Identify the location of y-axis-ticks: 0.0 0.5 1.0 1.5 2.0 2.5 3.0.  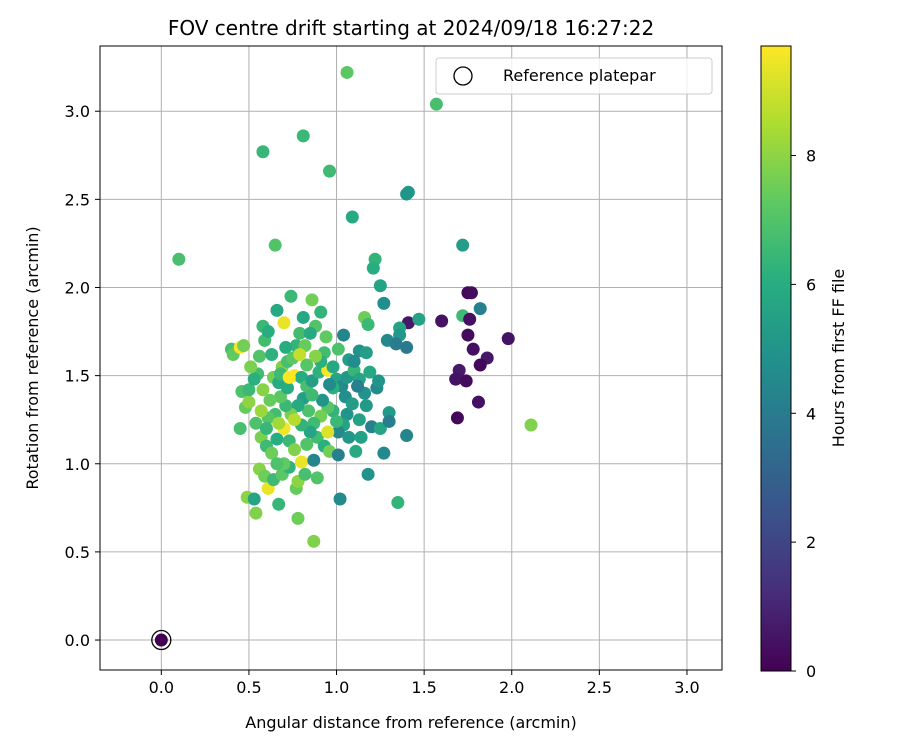
(82, 376).